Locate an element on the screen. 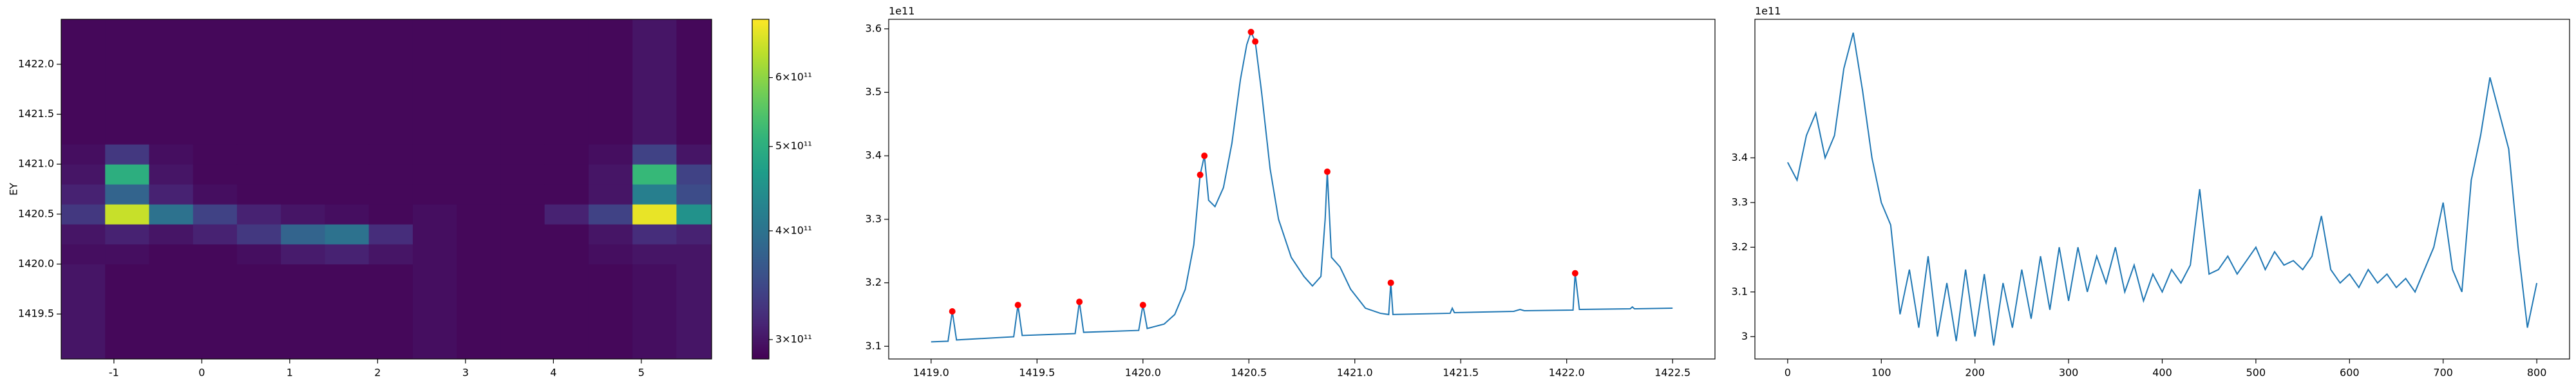  x-tick-label: 600 is located at coordinates (2350, 373).